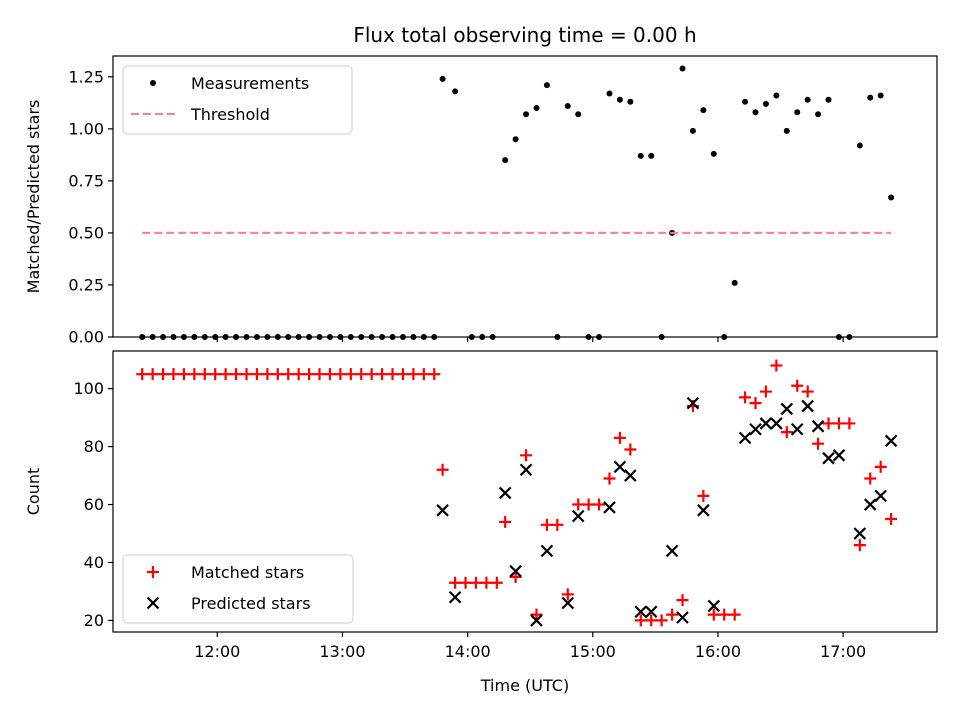 This screenshot has width=960, height=720. I want to click on legend-marker-predicted, so click(153, 603).